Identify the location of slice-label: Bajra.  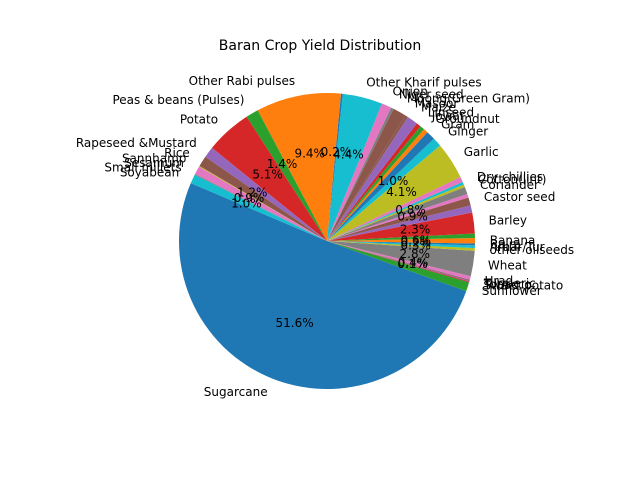
(505, 244).